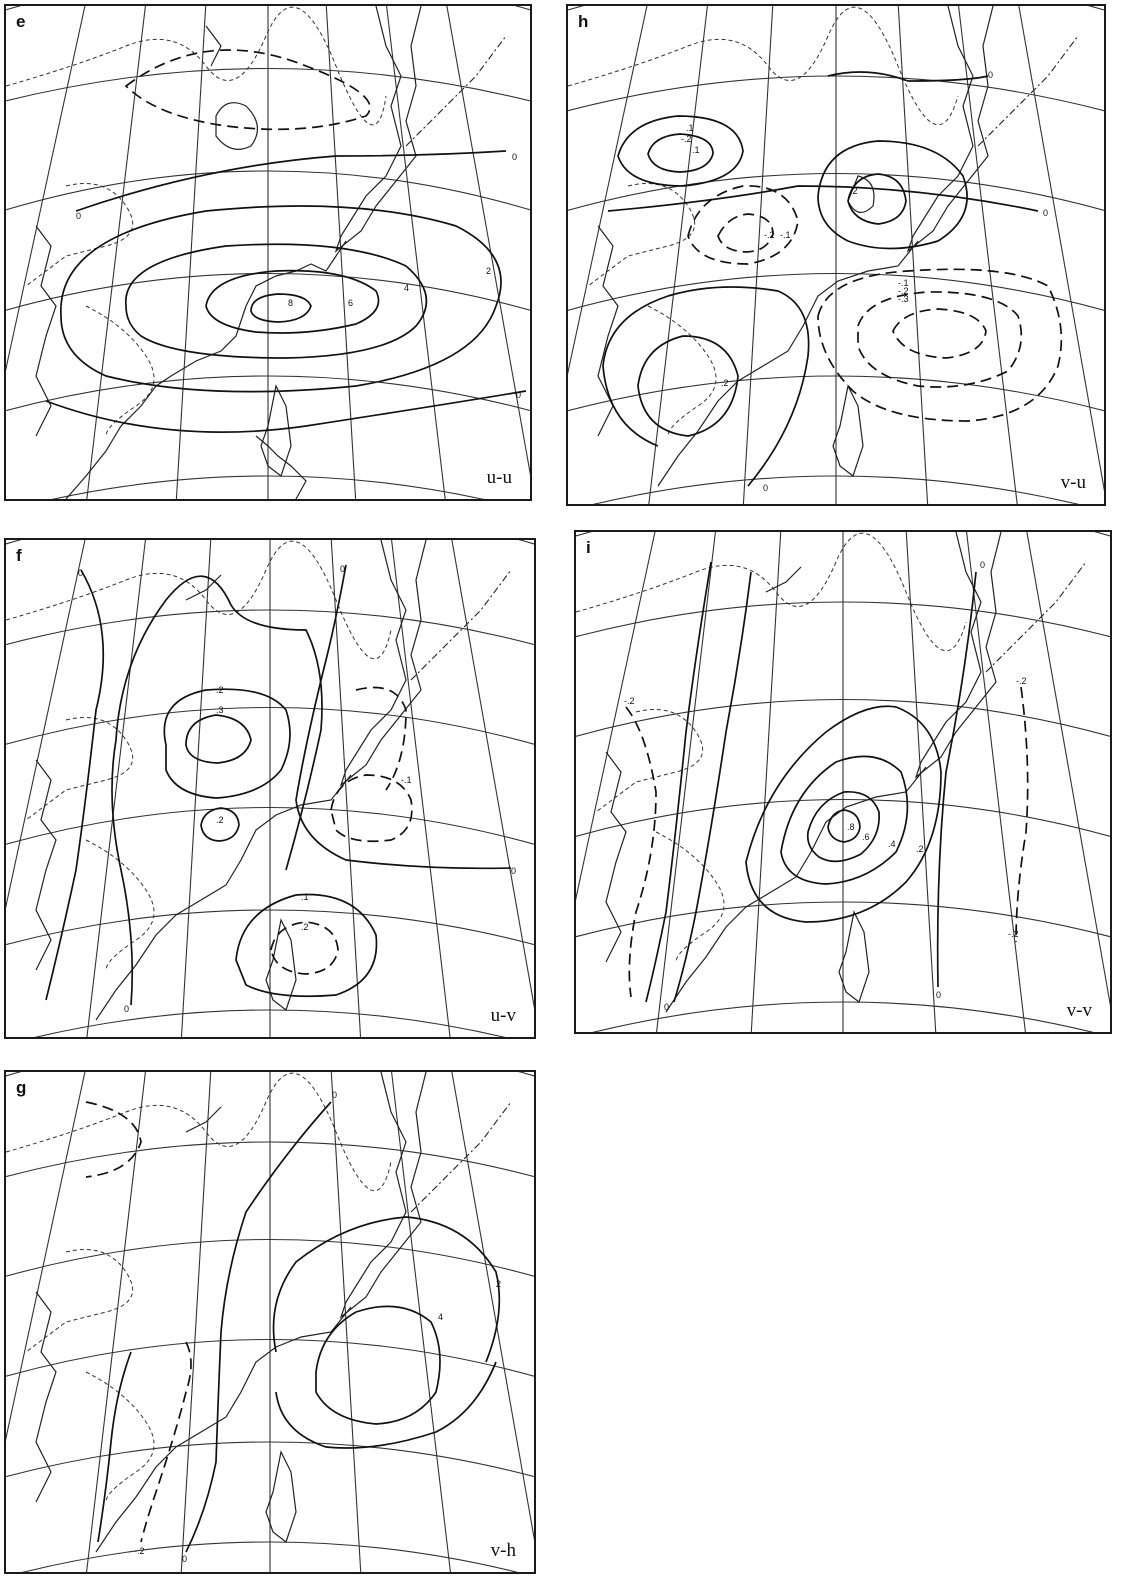 Image resolution: width=1124 pixels, height=1579 pixels. What do you see at coordinates (1079, 1010) in the screenshot?
I see `panel-tag: v-v` at bounding box center [1079, 1010].